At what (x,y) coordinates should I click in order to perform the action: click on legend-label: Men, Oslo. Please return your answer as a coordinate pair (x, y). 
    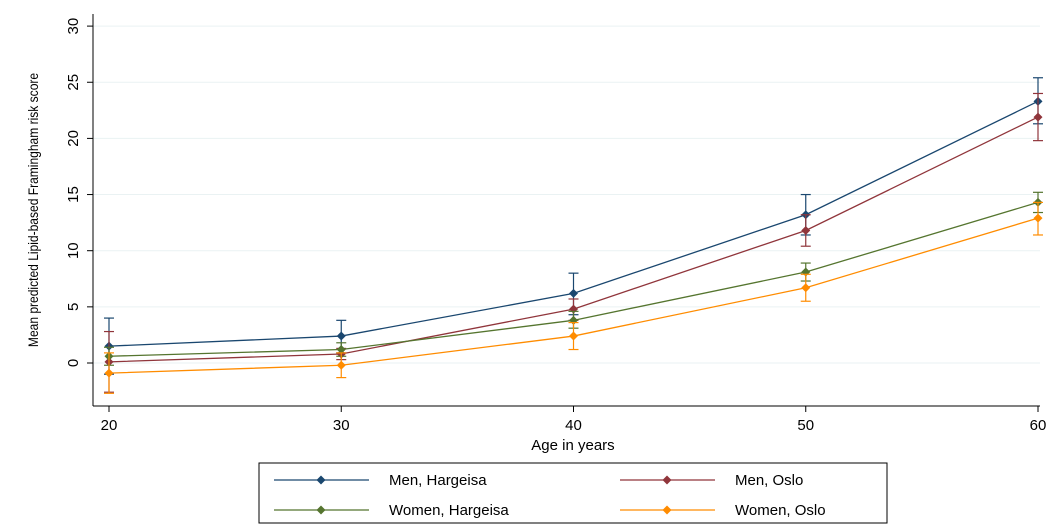
    Looking at the image, I should click on (769, 480).